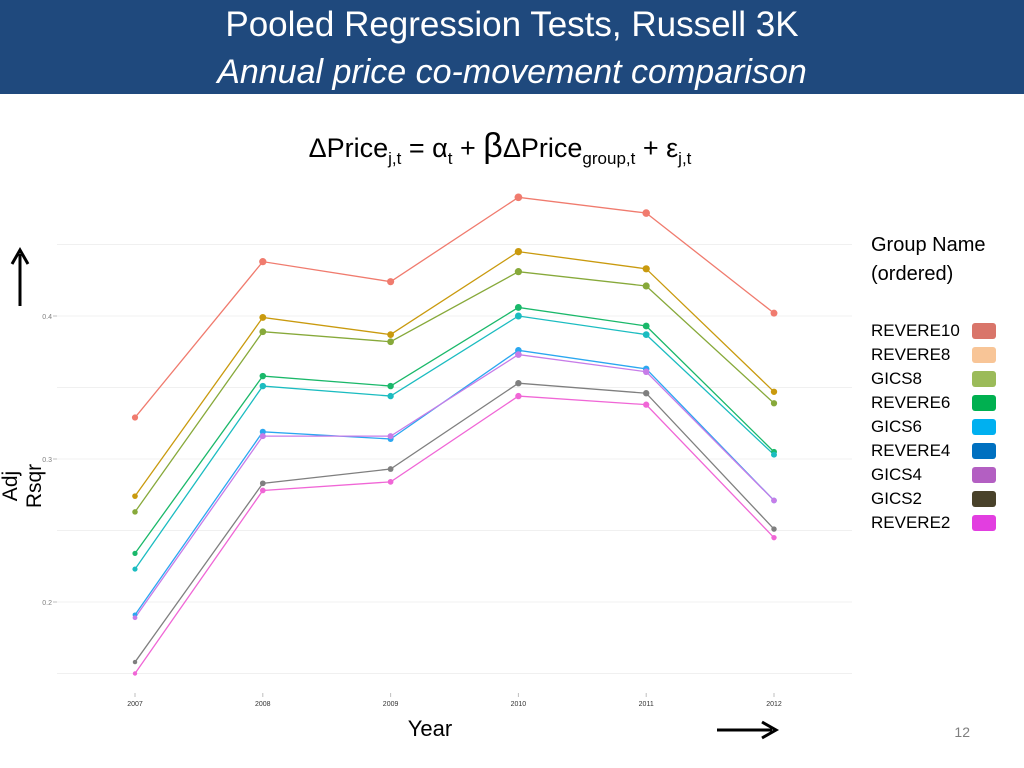  Describe the element at coordinates (20, 255) in the screenshot. I see `y-arrow-head` at that location.